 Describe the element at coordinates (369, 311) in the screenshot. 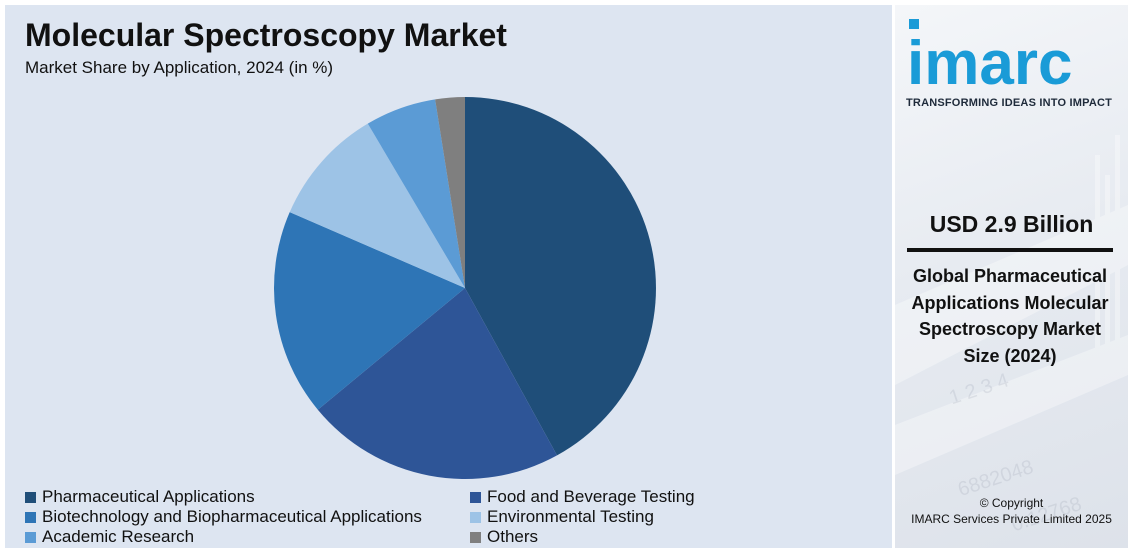

I see `pie-slice-biotechnology-and-biopharmaceutical-applications` at that location.